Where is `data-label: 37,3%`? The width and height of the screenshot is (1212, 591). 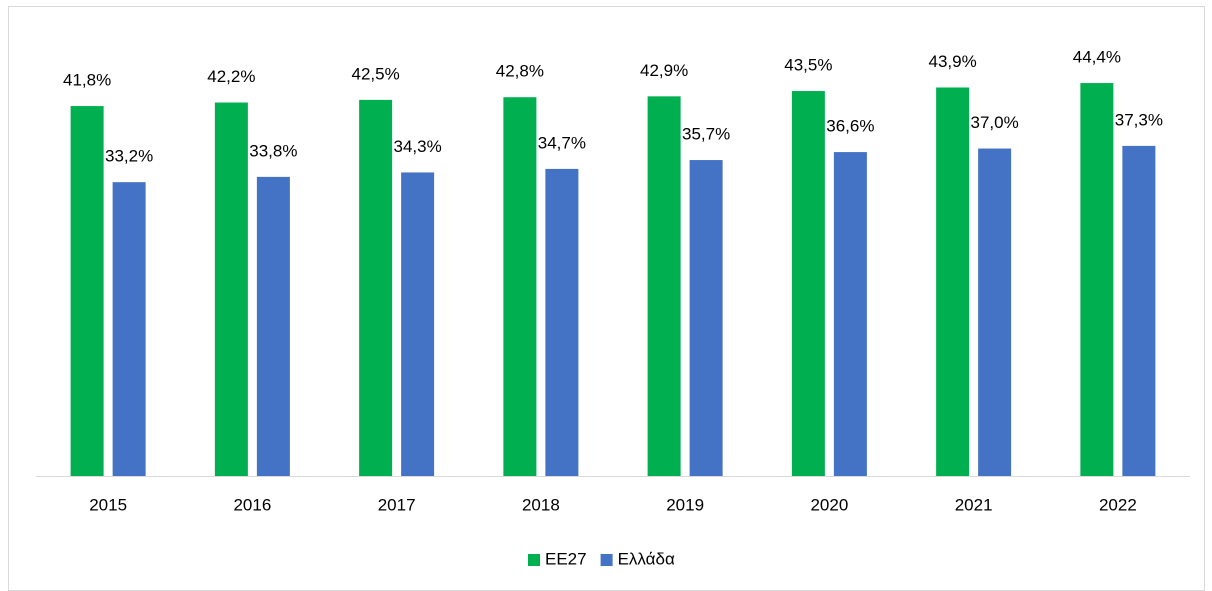
data-label: 37,3% is located at coordinates (1139, 119).